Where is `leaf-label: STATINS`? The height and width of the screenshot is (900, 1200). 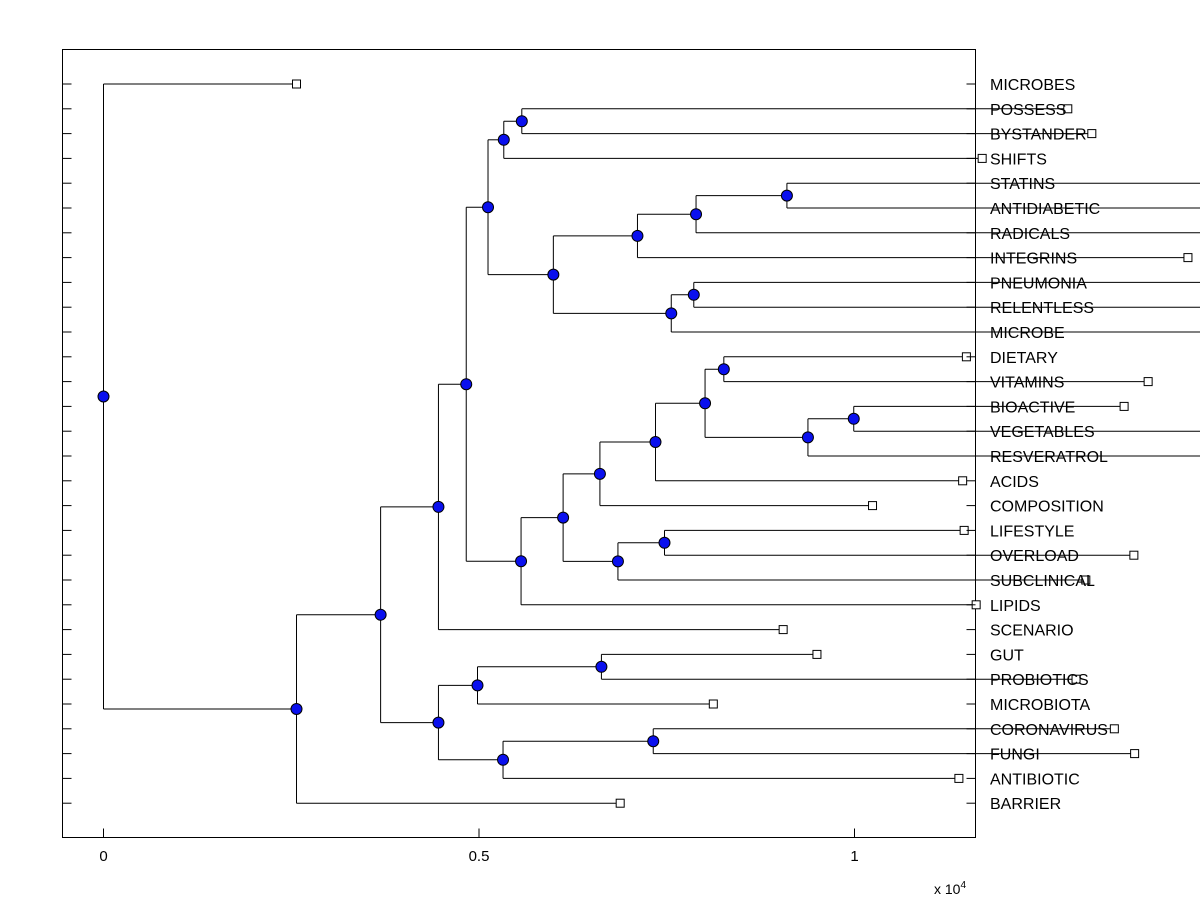
leaf-label: STATINS is located at coordinates (1022, 184).